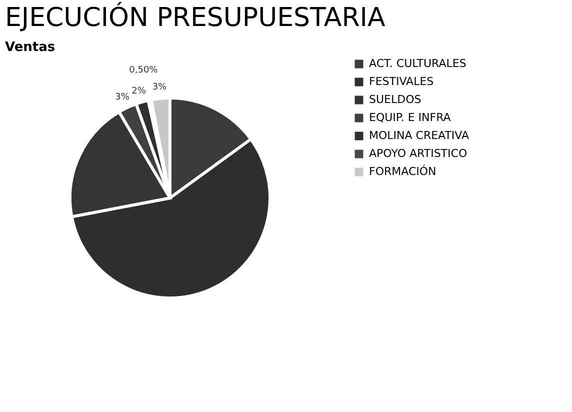  What do you see at coordinates (419, 135) in the screenshot?
I see `legend-label: MOLINA CREATIVA` at bounding box center [419, 135].